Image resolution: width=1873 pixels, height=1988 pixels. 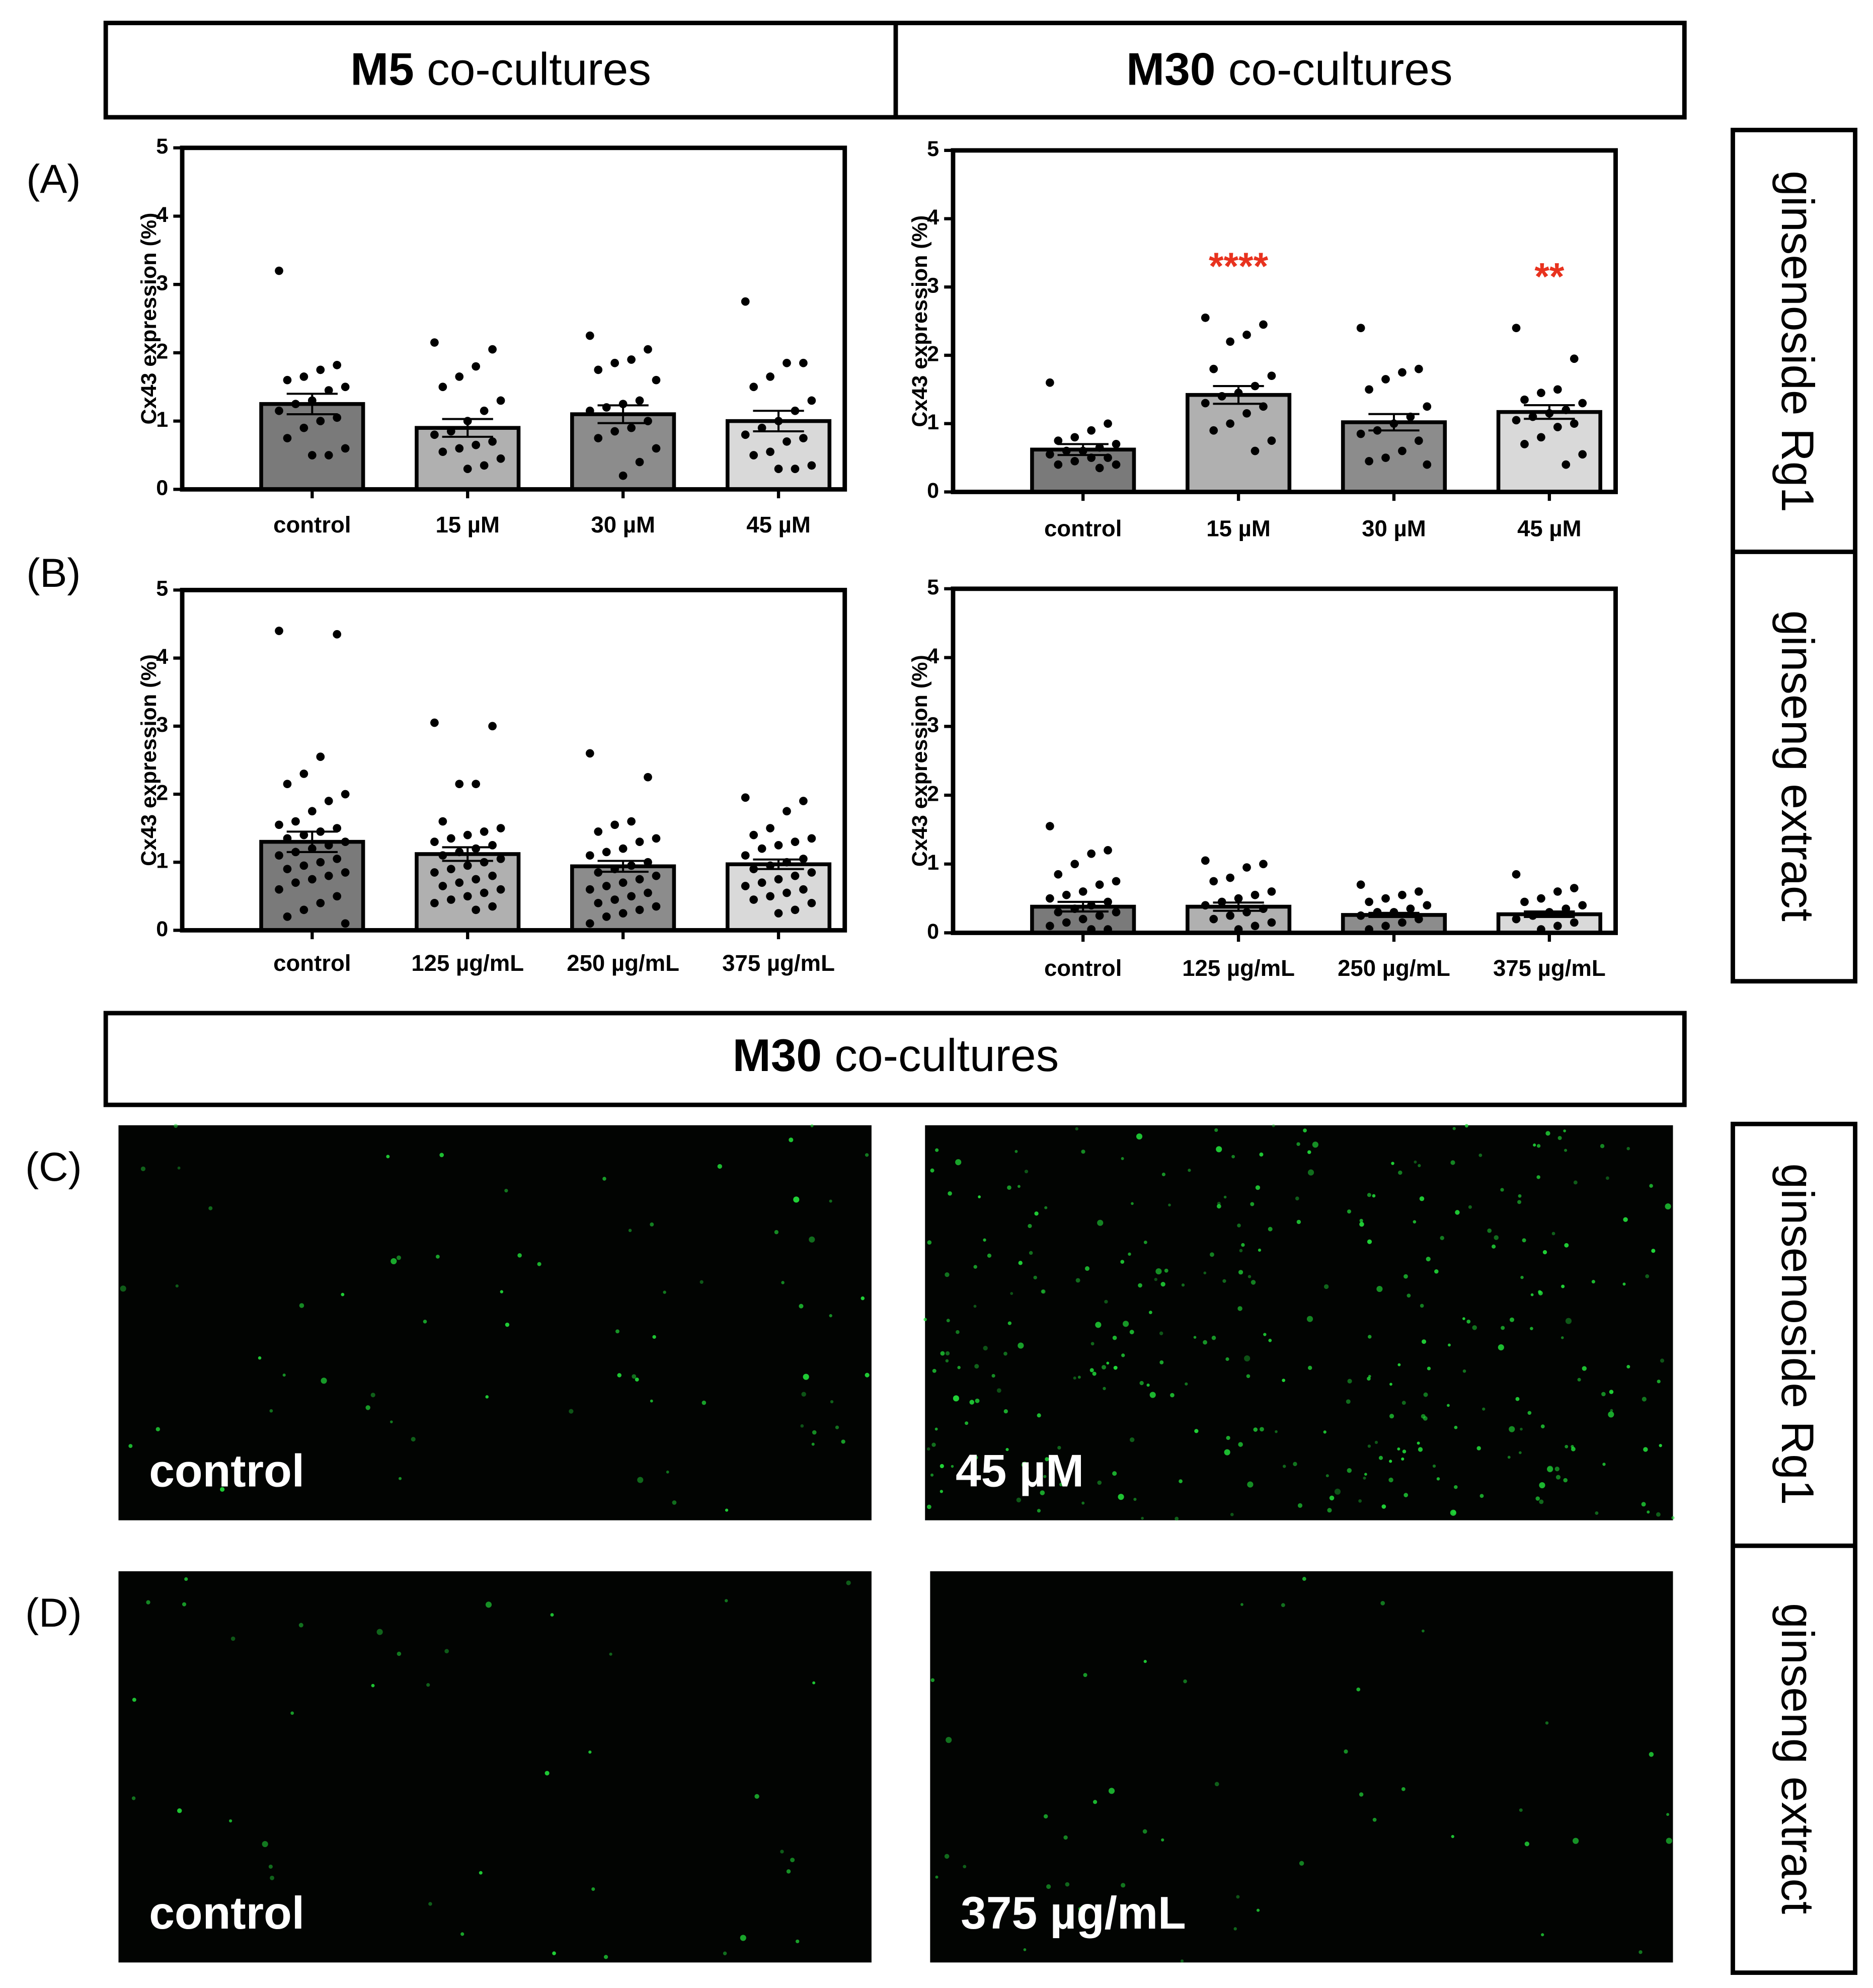 What do you see at coordinates (933, 932) in the screenshot?
I see `y-tick-label: 0` at bounding box center [933, 932].